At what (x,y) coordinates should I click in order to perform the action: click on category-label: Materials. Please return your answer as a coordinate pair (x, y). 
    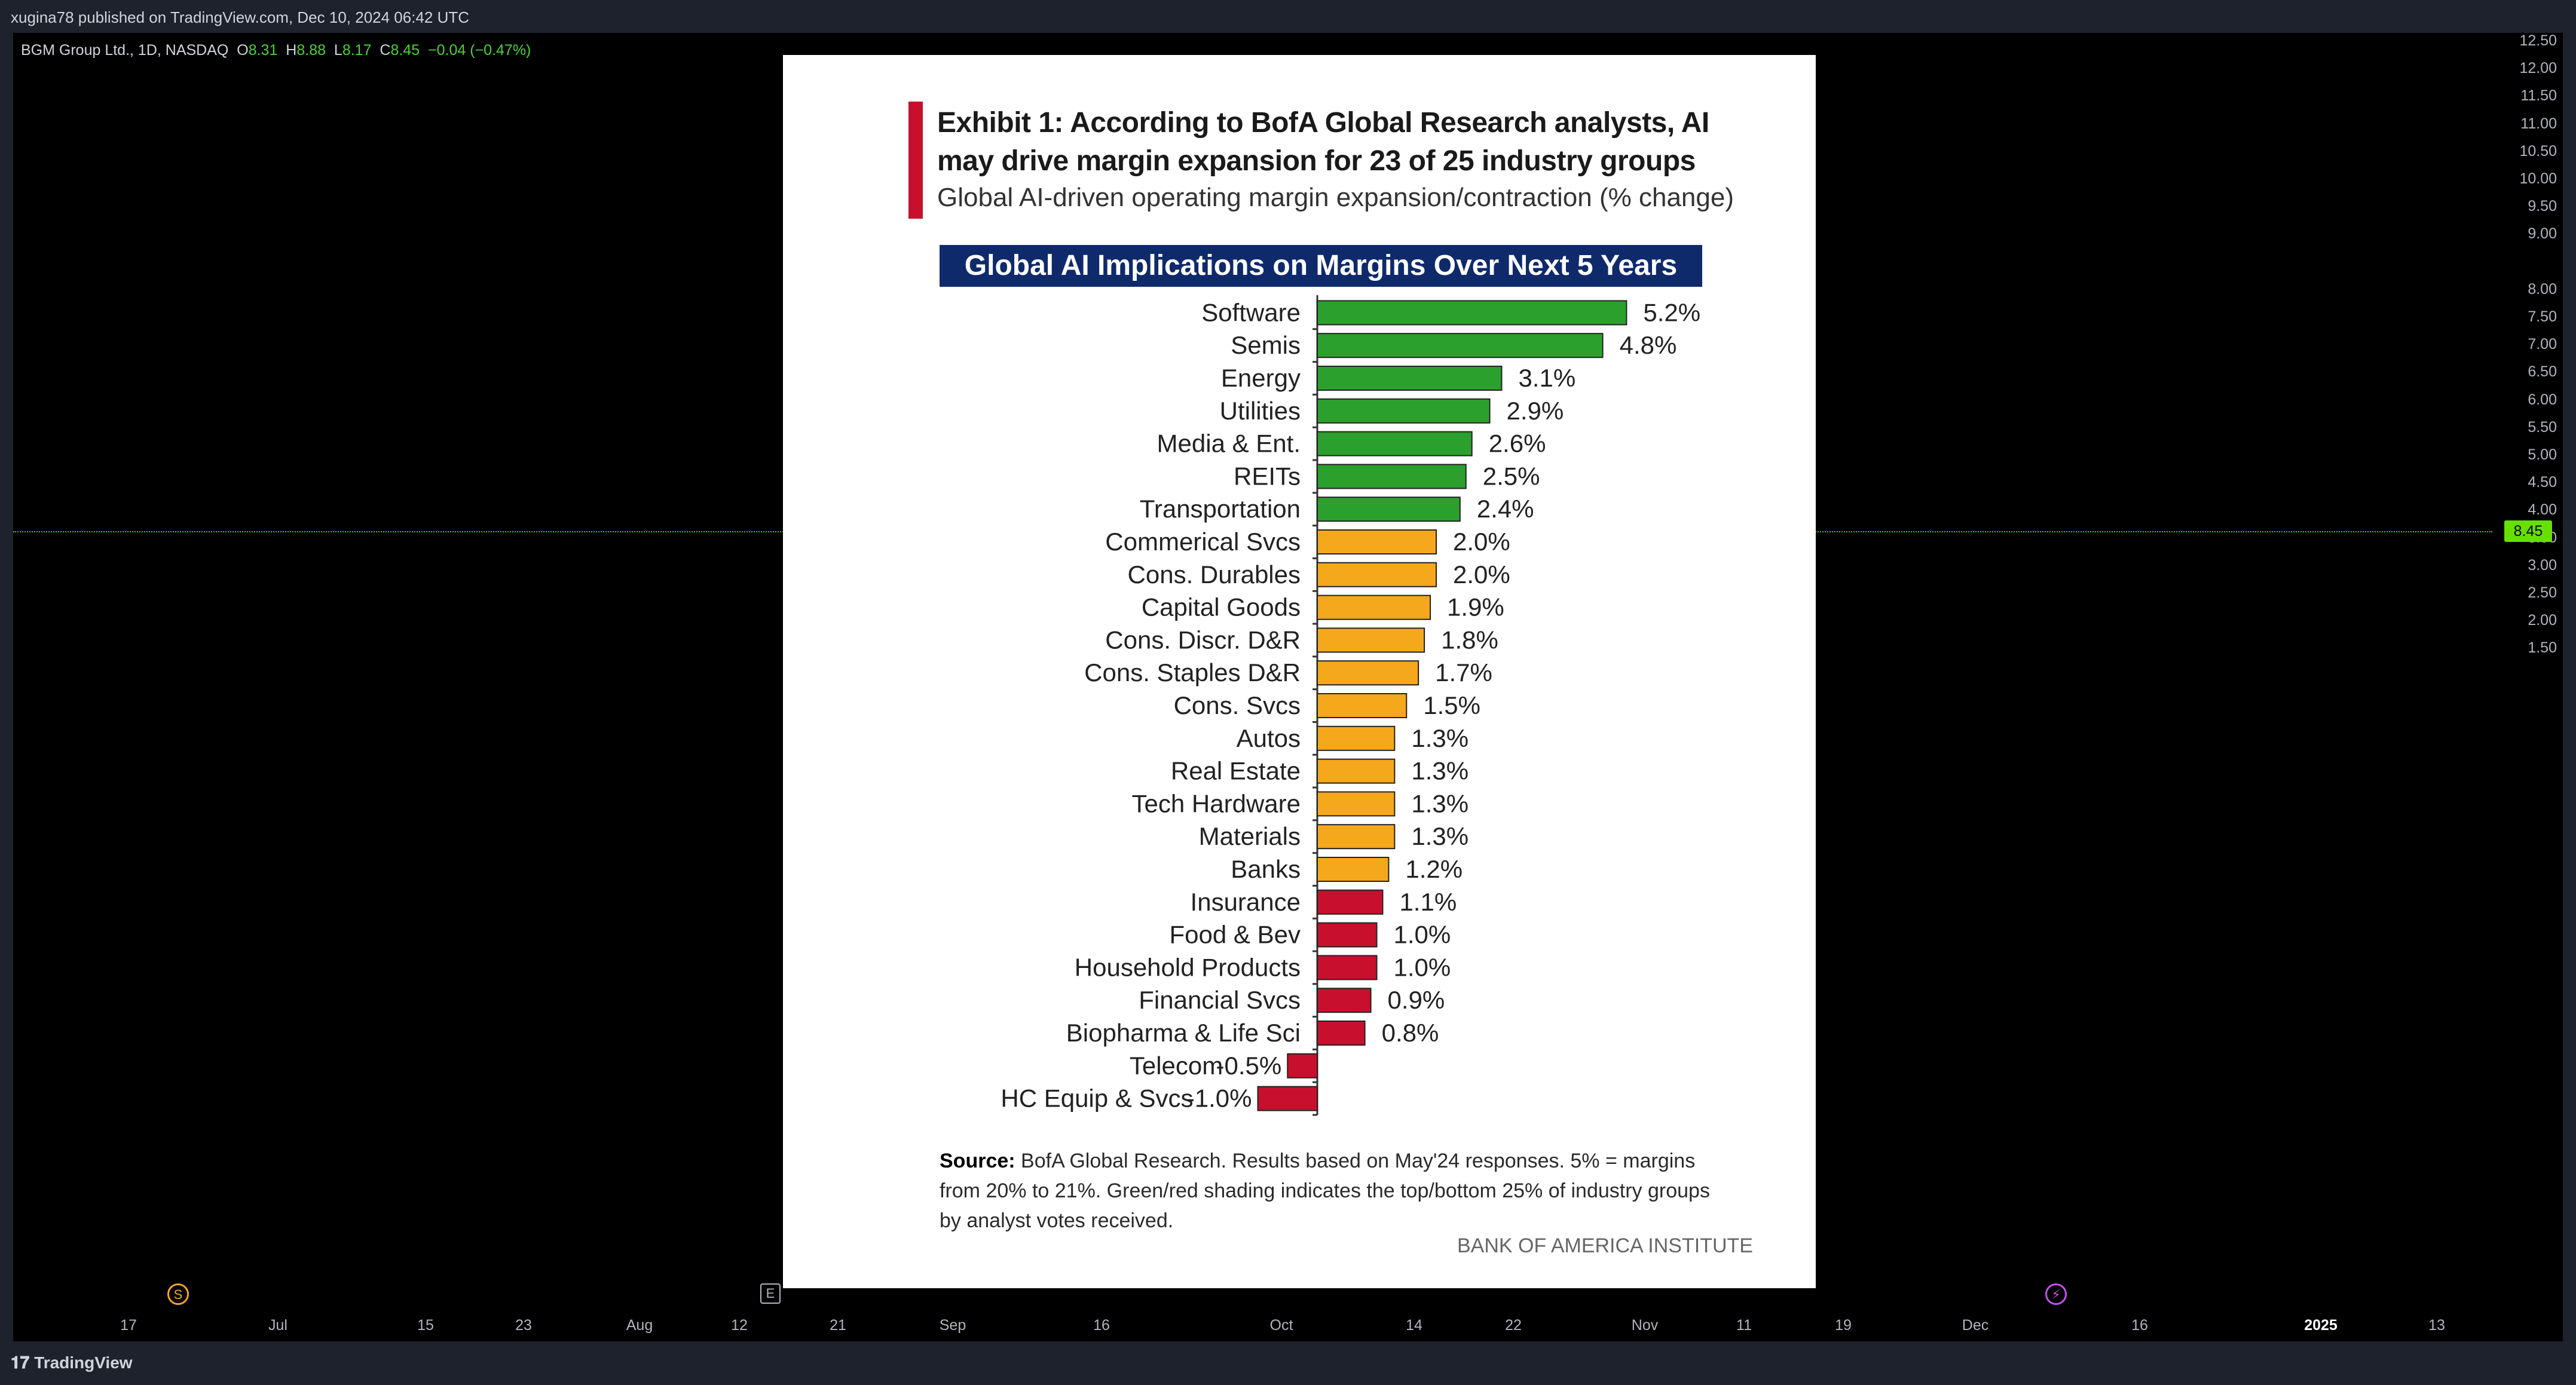
    Looking at the image, I should click on (1250, 836).